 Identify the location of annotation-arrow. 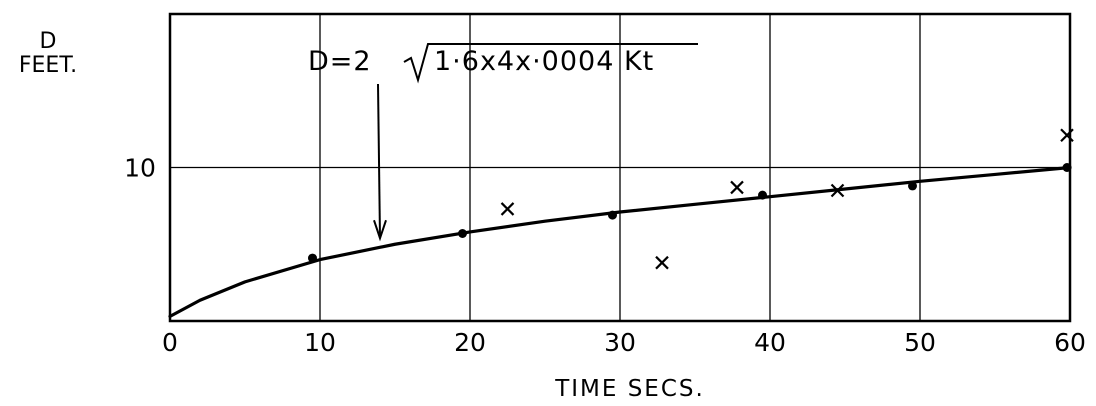
(379, 161).